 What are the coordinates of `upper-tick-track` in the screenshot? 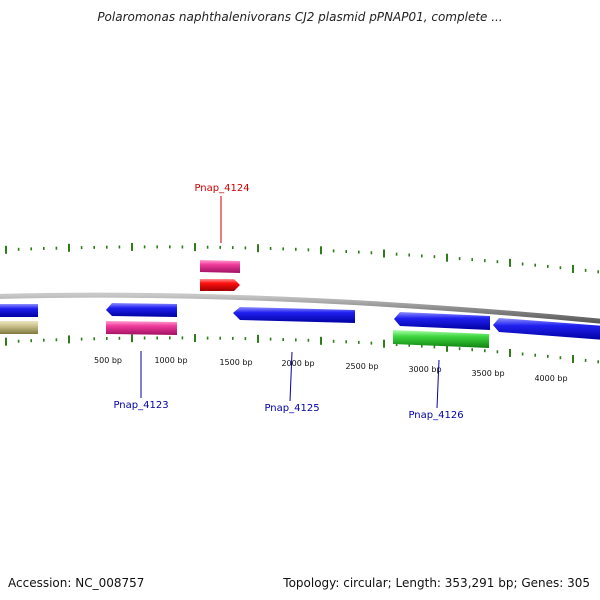 It's located at (302, 258).